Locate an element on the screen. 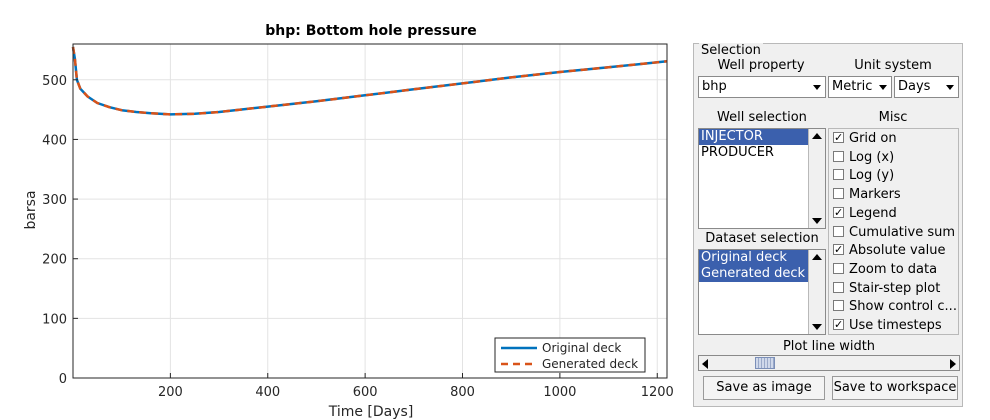 This screenshot has height=420, width=990. well-list-item: PRODUCER is located at coordinates (737, 152).